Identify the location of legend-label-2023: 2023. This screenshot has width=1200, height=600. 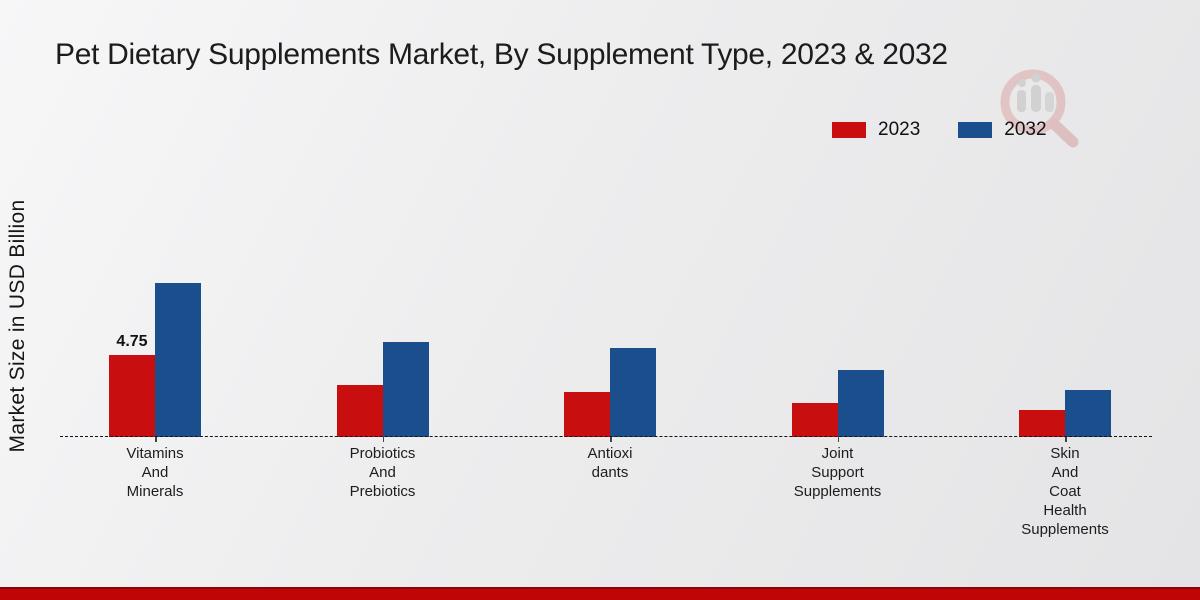
(899, 129).